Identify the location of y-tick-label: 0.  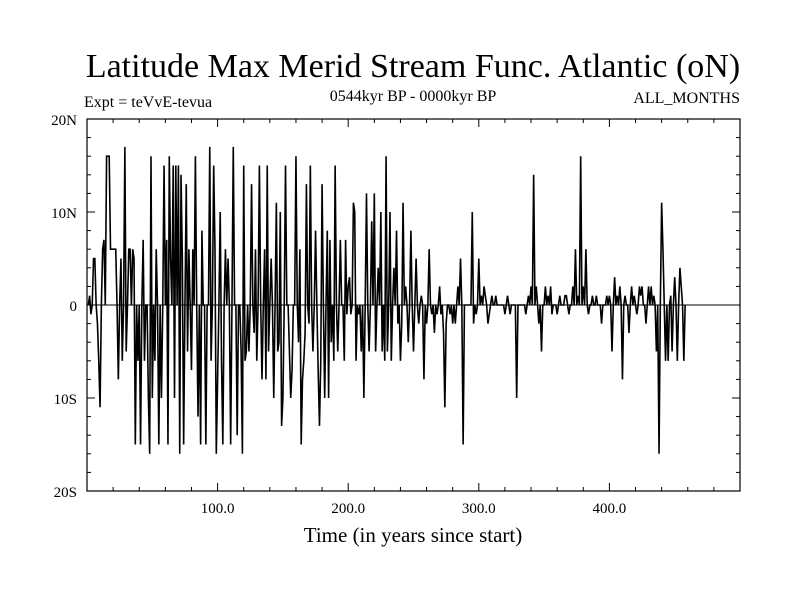
(74, 307).